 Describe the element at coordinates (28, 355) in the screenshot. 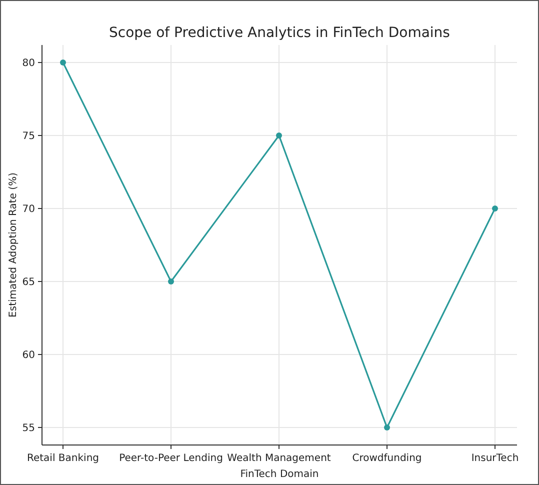

I see `y-tick-label: 60` at that location.